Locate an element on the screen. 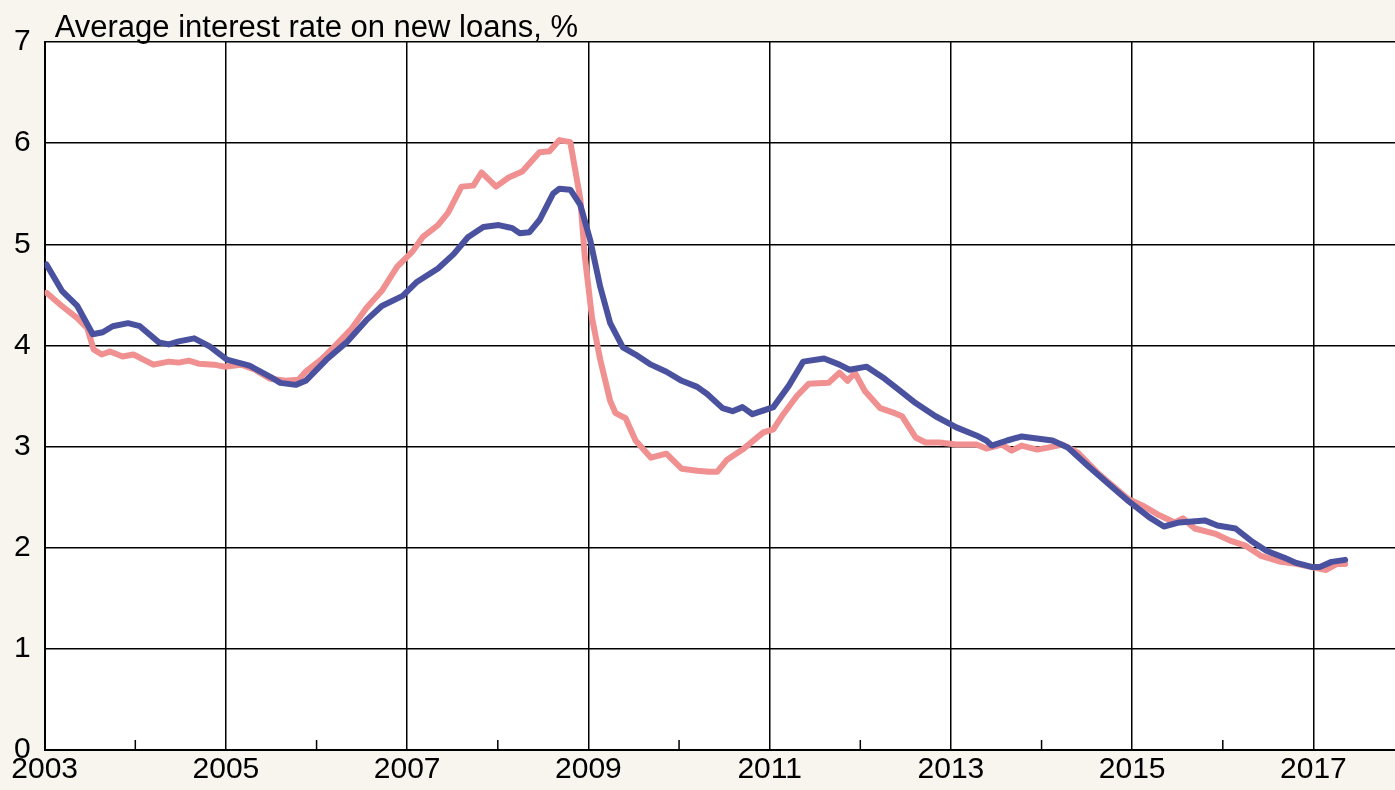  y-tick-label: 5 is located at coordinates (22, 242).